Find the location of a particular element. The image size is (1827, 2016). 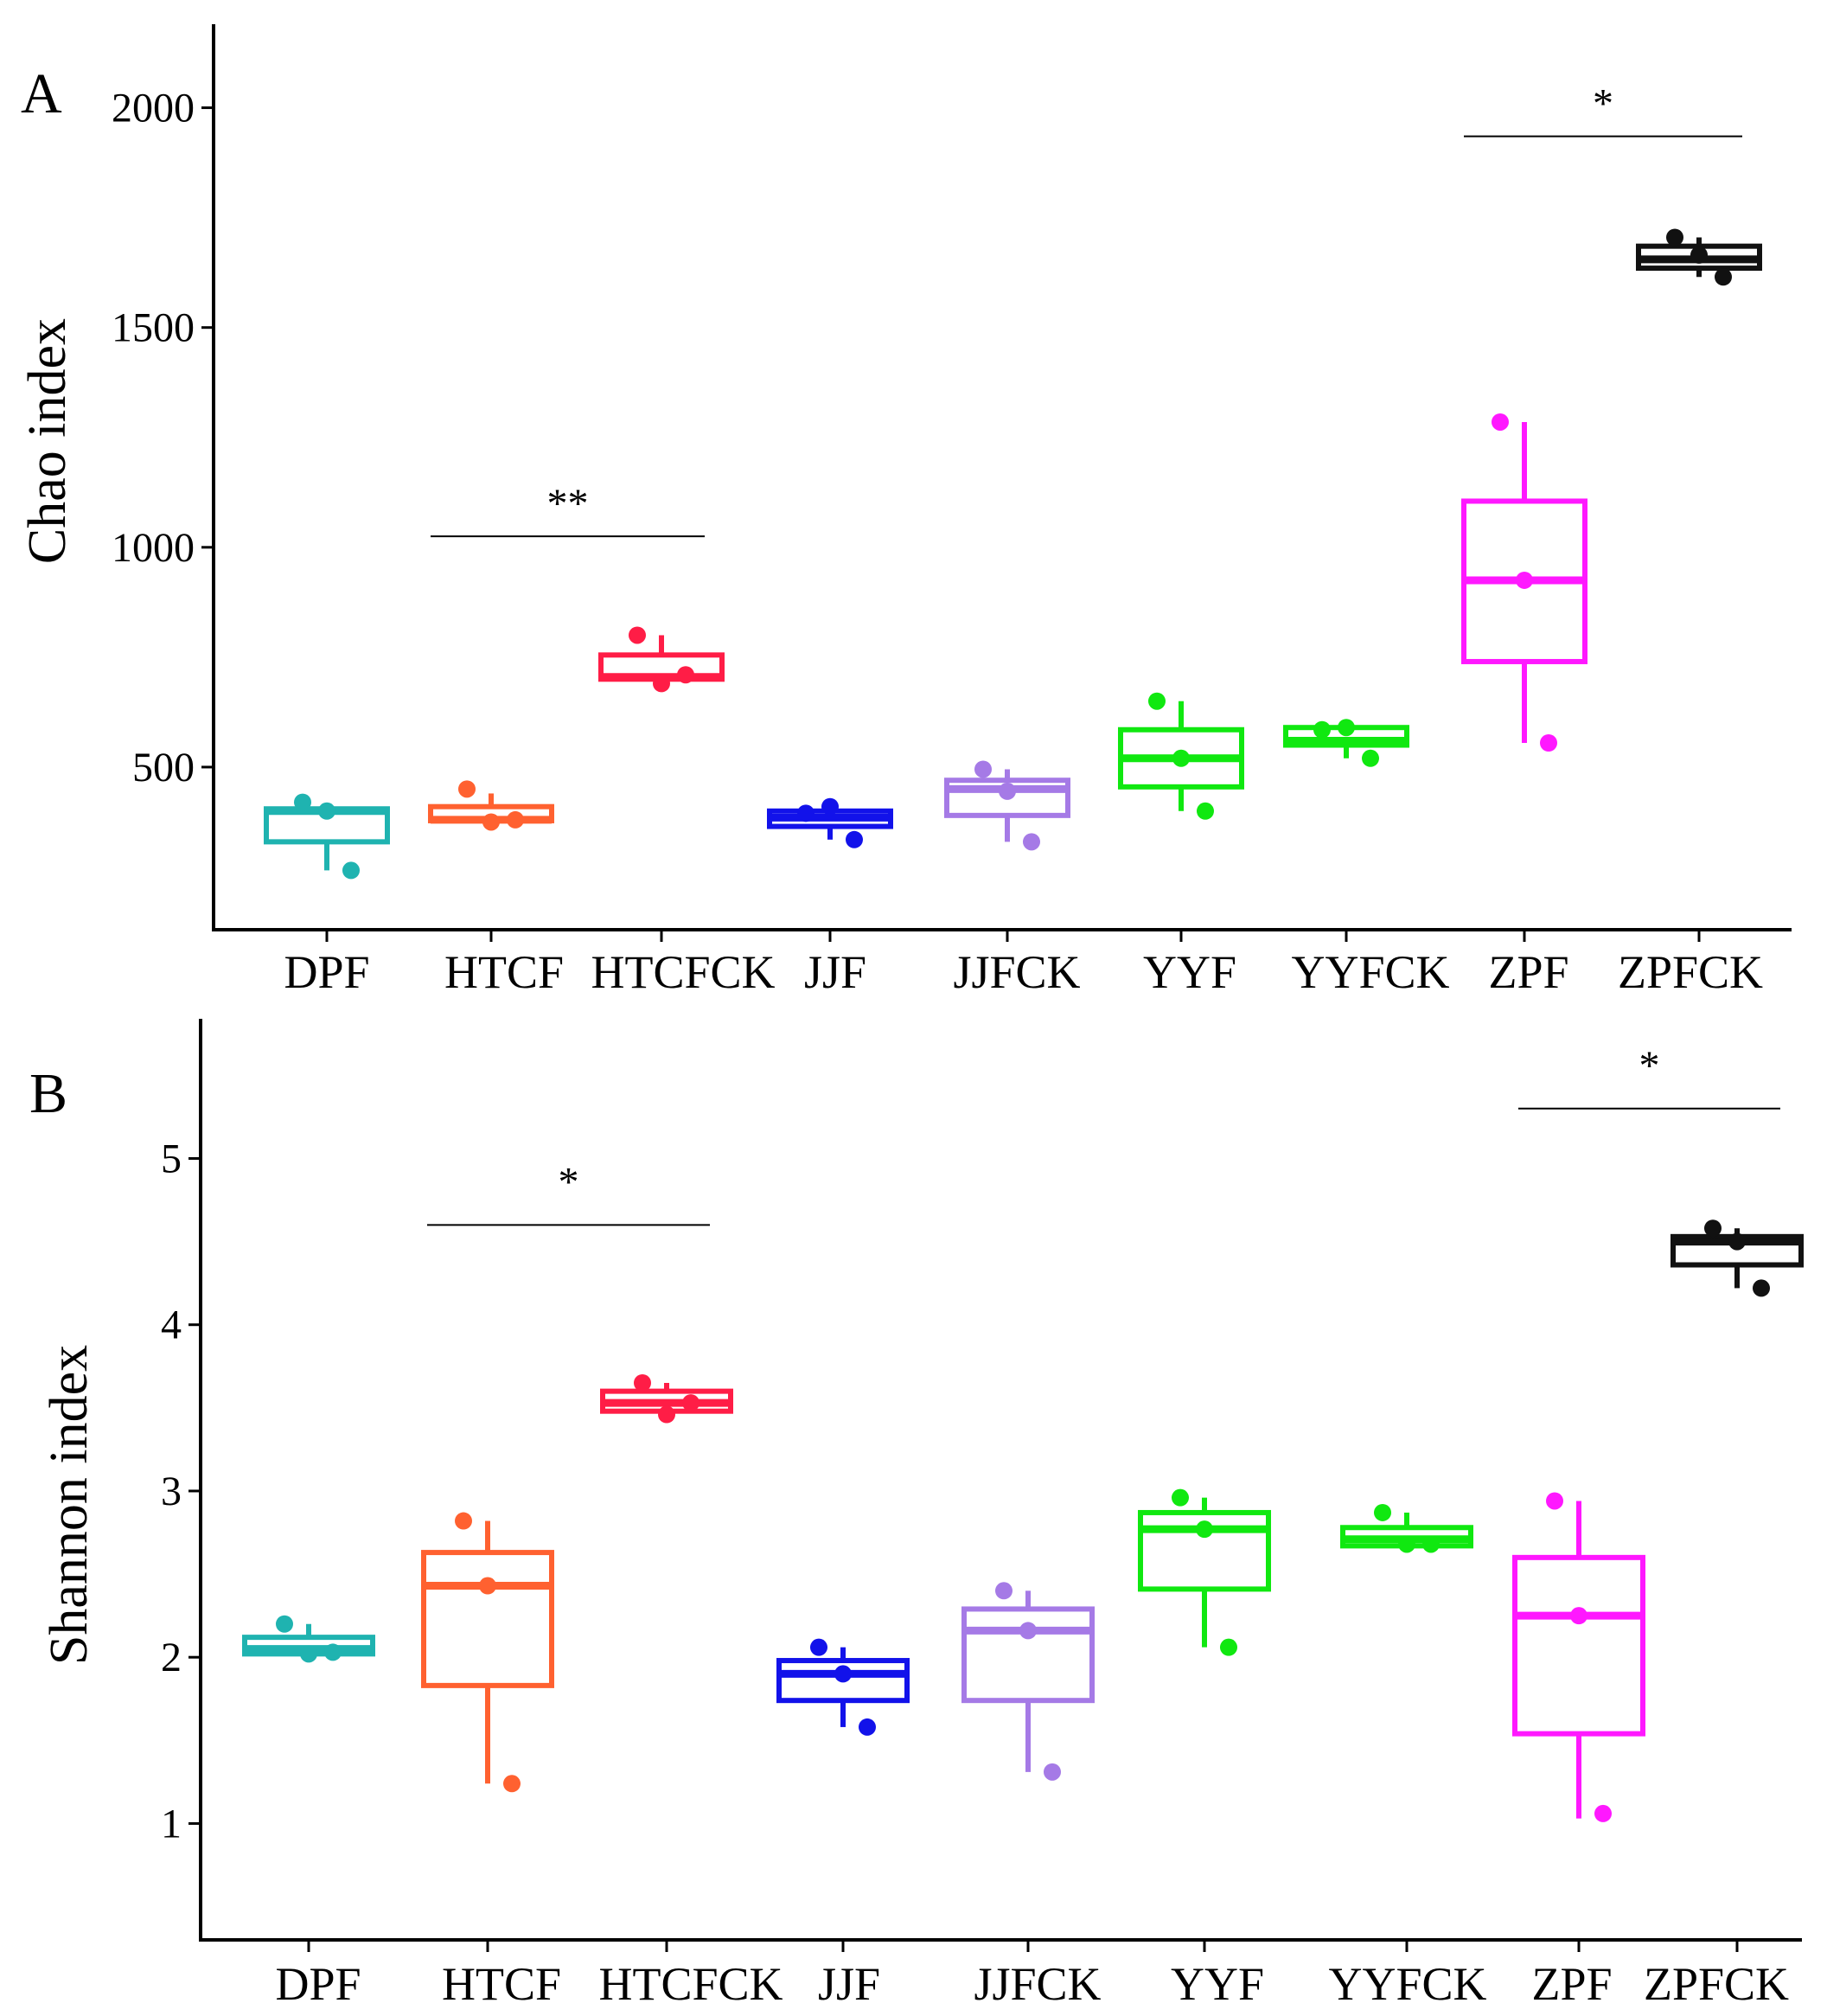

panel-b-zpfck-series is located at coordinates (1737, 1258).